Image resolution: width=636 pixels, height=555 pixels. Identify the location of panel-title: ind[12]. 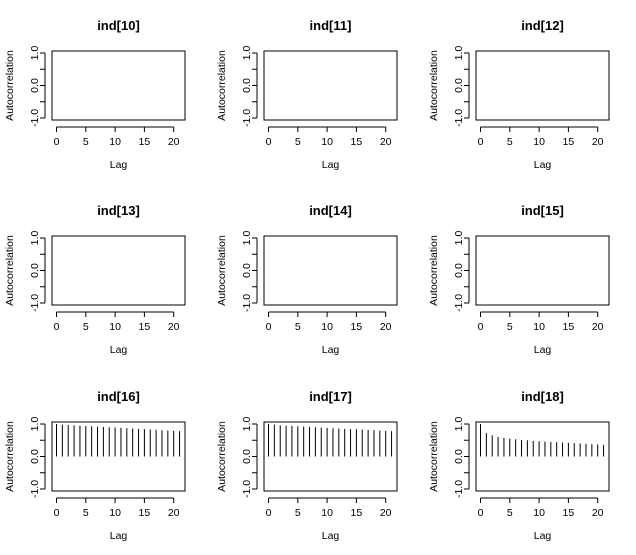
(542, 25).